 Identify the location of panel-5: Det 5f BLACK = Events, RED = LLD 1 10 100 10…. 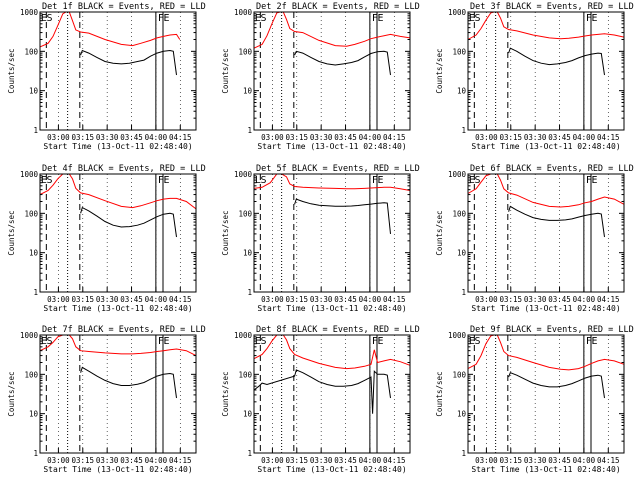
(320, 238).